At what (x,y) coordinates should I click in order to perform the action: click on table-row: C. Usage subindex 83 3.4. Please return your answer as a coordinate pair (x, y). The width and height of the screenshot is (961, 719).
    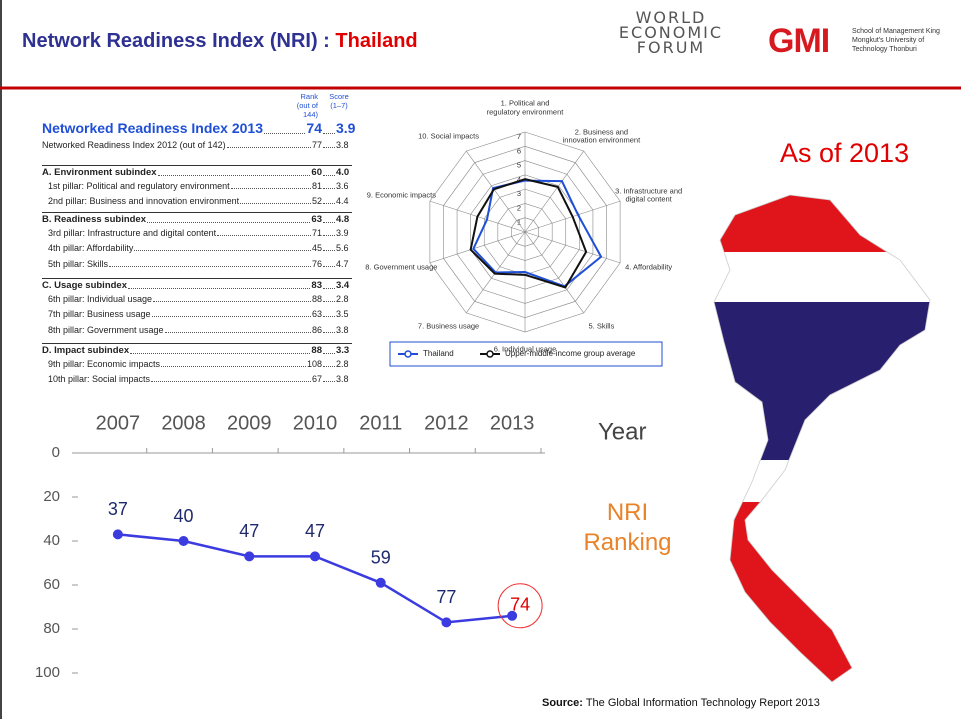
    Looking at the image, I should click on (197, 284).